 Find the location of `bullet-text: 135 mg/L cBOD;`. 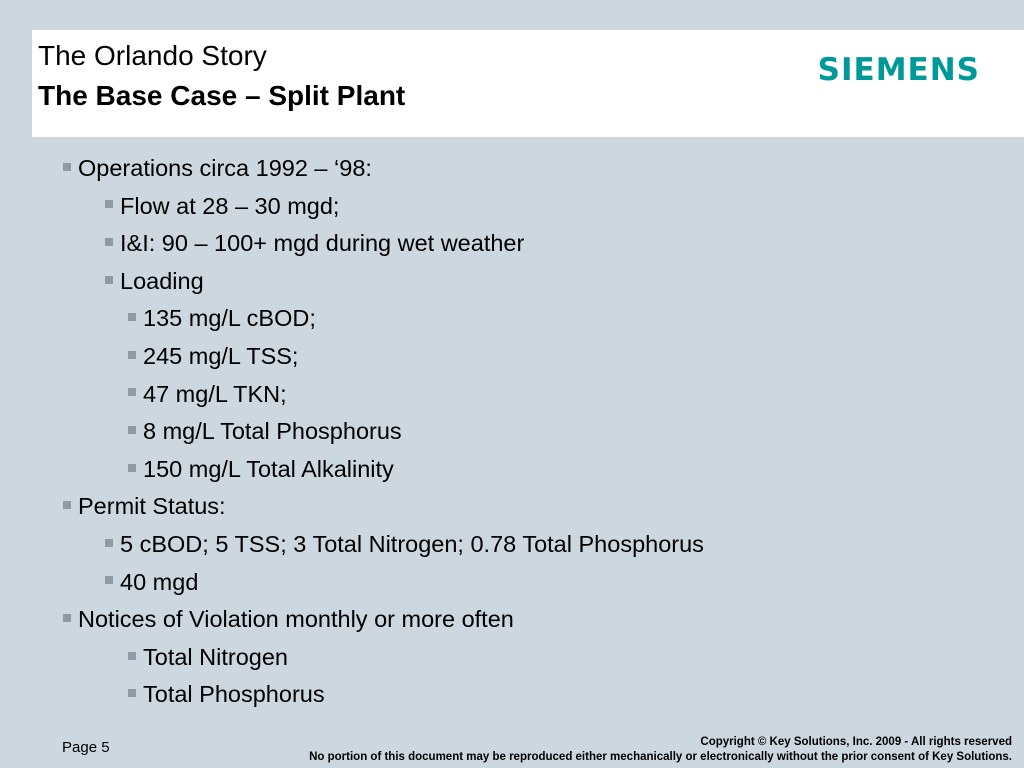

bullet-text: 135 mg/L cBOD; is located at coordinates (229, 318).